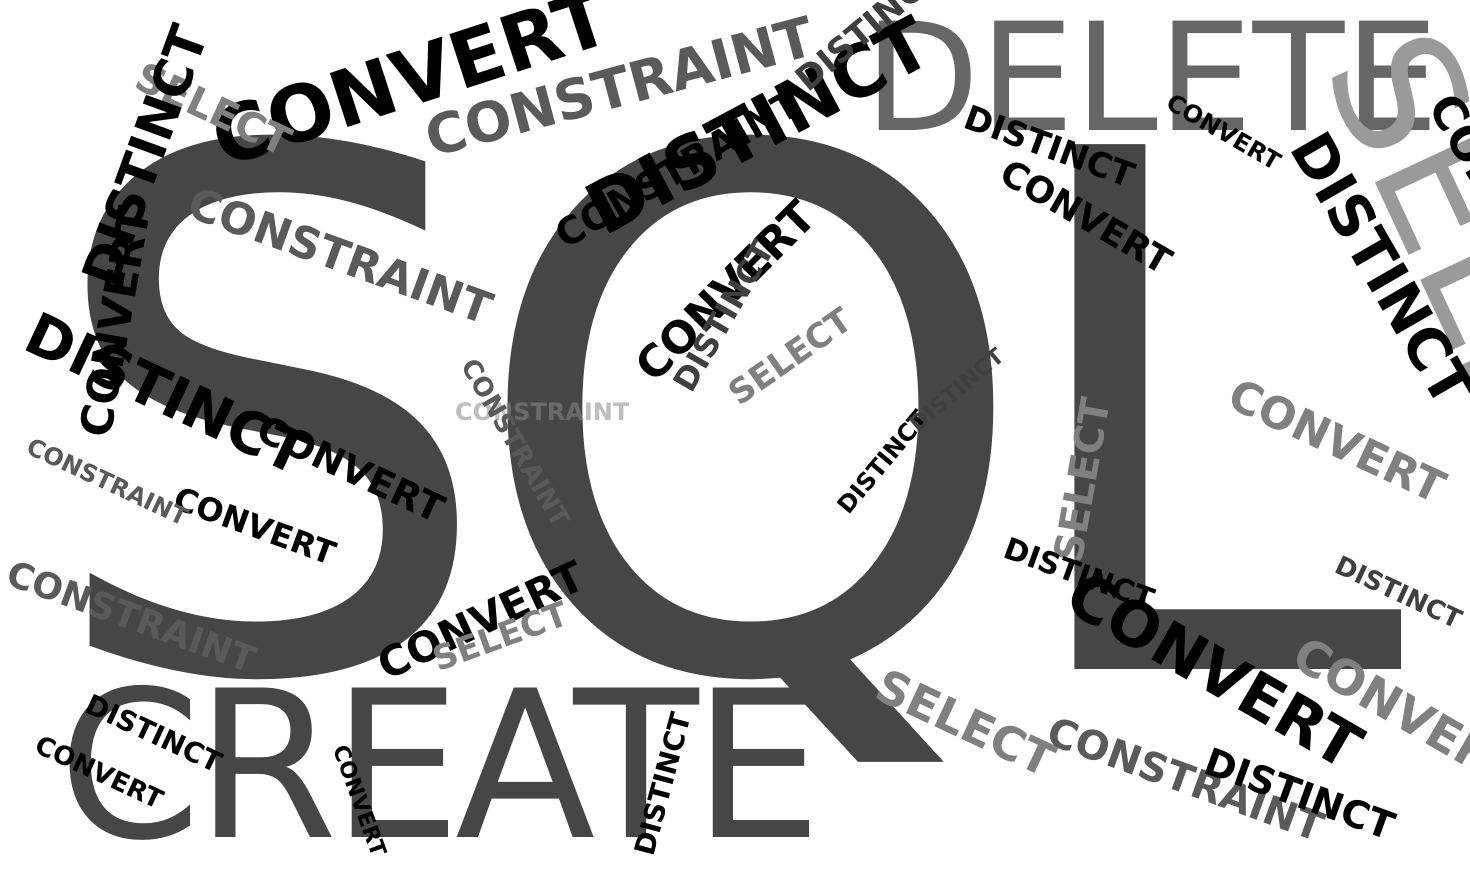 This screenshot has width=1470, height=886. What do you see at coordinates (440, 767) in the screenshot?
I see `word-create: CREATE` at bounding box center [440, 767].